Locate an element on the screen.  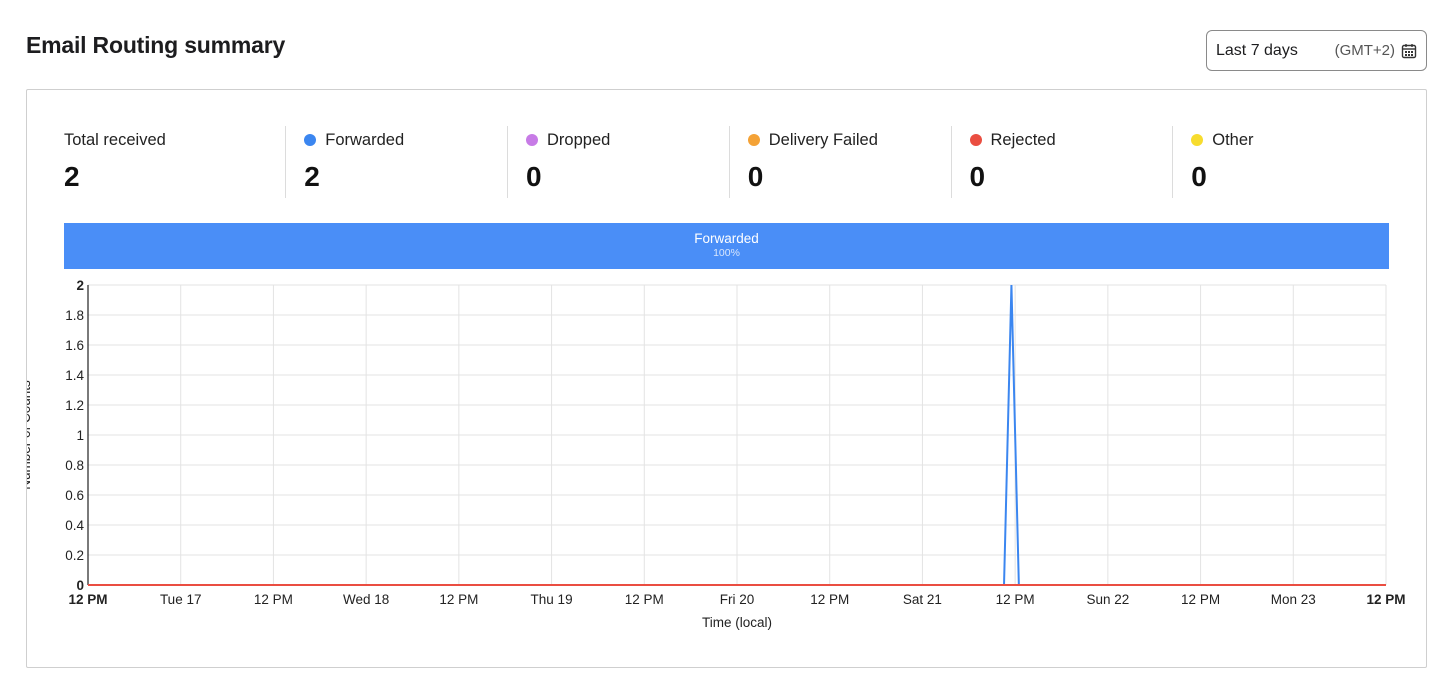
x-tick-label: Thu 19 is located at coordinates (552, 599).